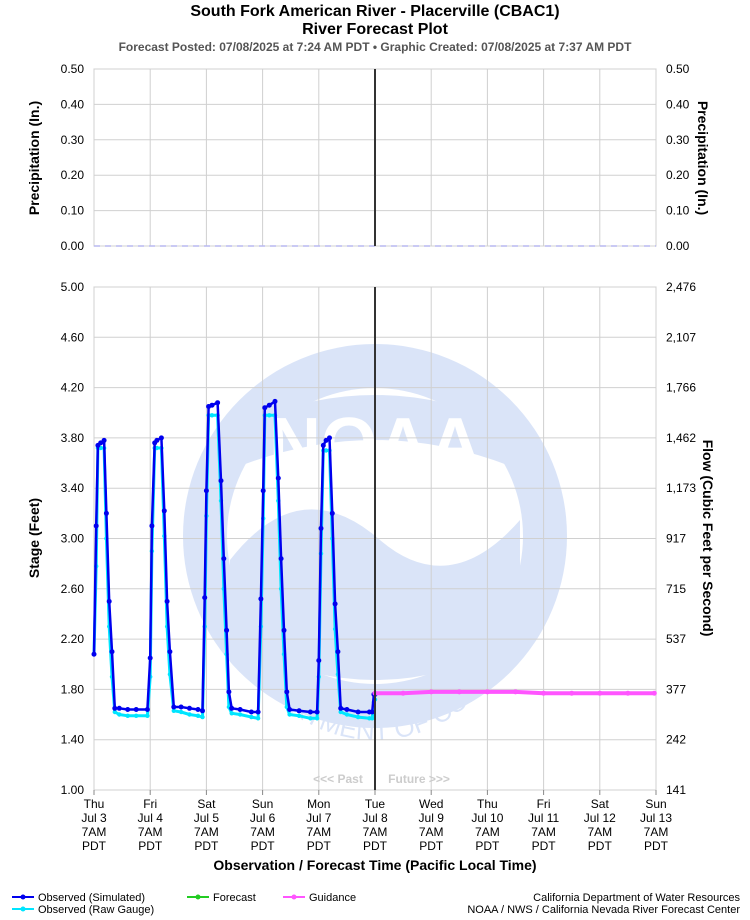  What do you see at coordinates (636, 898) in the screenshot?
I see `credit-line-1: California Department of Water Resources` at bounding box center [636, 898].